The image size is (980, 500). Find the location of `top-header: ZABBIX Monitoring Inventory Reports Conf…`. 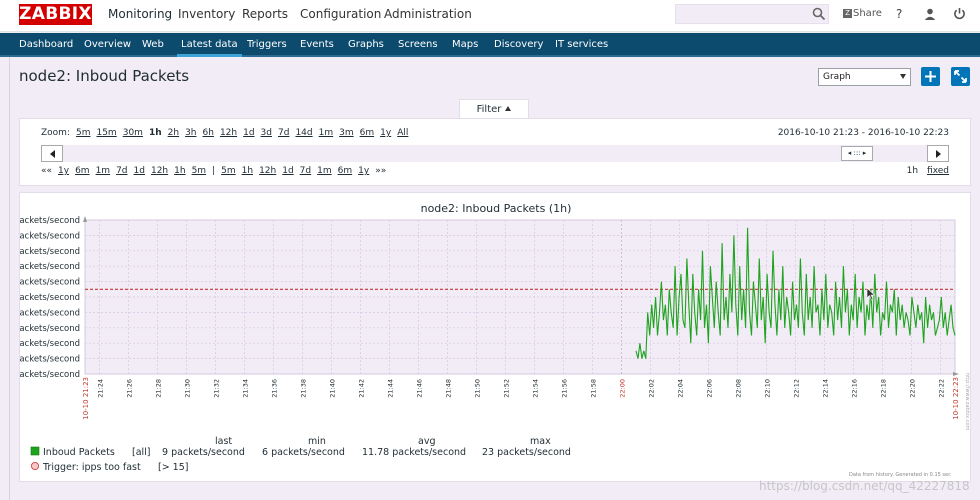

top-header: ZABBIX Monitoring Inventory Reports Conf… is located at coordinates (490, 16).